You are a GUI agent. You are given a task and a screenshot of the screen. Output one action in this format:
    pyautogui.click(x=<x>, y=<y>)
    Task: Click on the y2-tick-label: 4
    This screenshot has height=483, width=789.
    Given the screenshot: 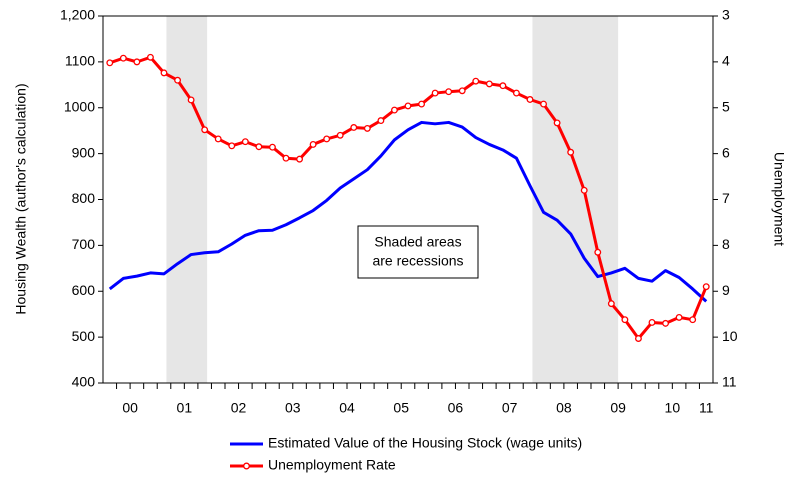 What is the action you would take?
    pyautogui.click(x=726, y=61)
    